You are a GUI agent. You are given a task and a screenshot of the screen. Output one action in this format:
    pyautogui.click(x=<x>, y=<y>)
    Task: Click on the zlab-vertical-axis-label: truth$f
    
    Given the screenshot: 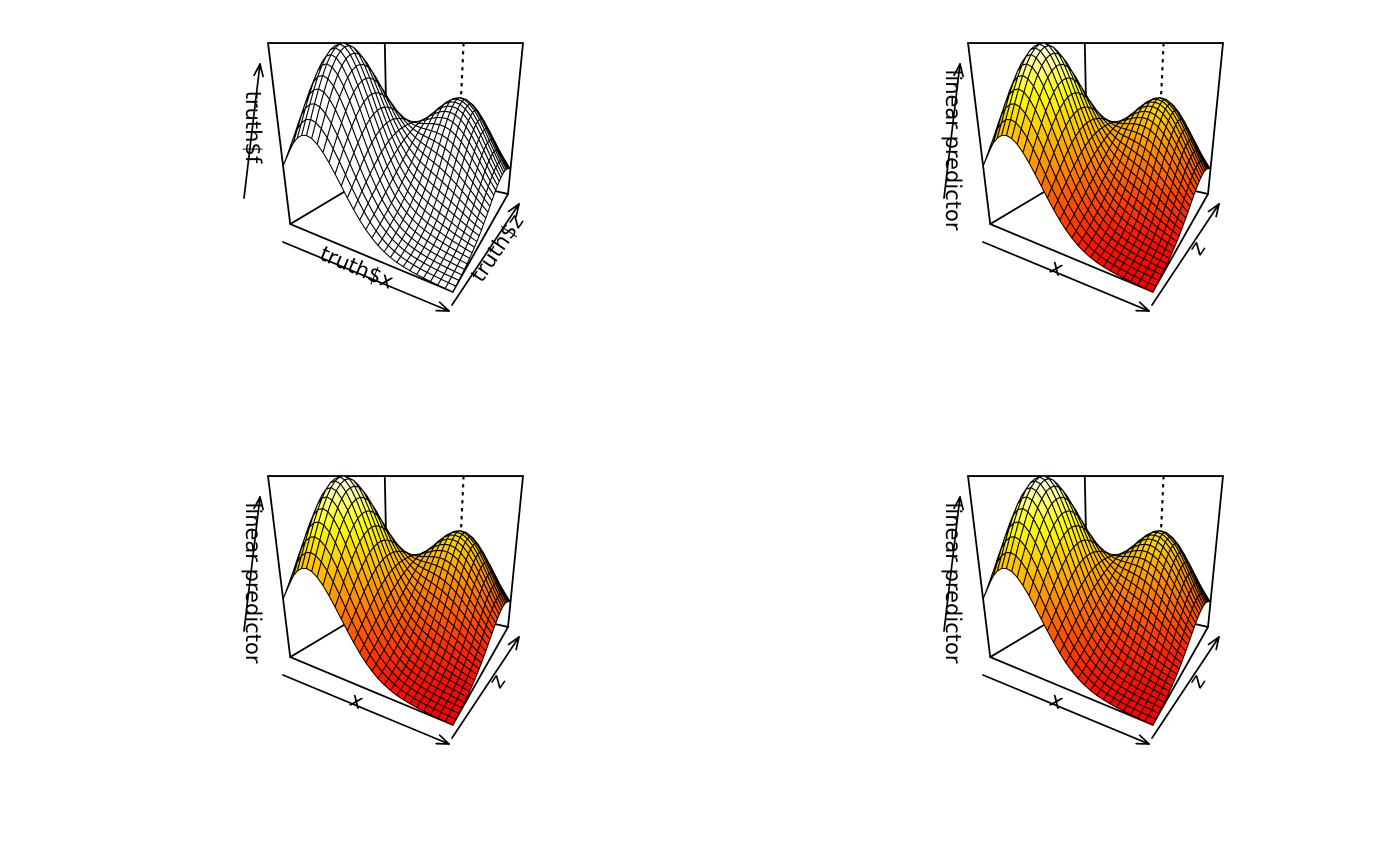 What is the action you would take?
    pyautogui.click(x=253, y=127)
    